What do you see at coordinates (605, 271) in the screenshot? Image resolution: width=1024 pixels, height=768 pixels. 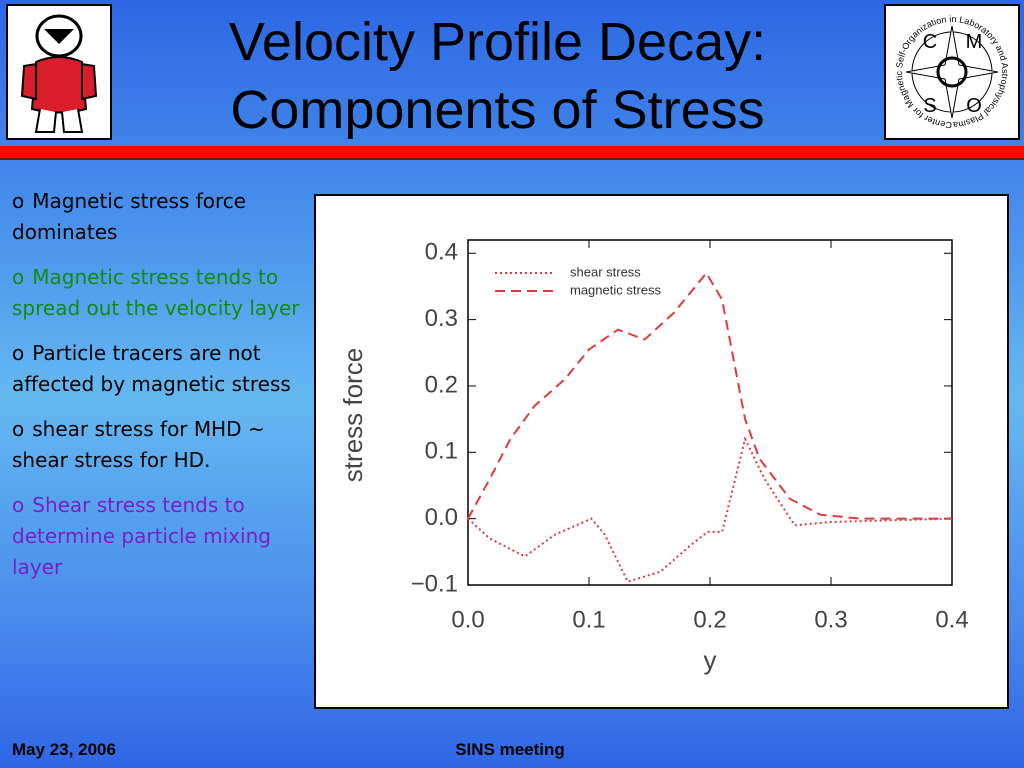 I see `legend-label: shear stress` at bounding box center [605, 271].